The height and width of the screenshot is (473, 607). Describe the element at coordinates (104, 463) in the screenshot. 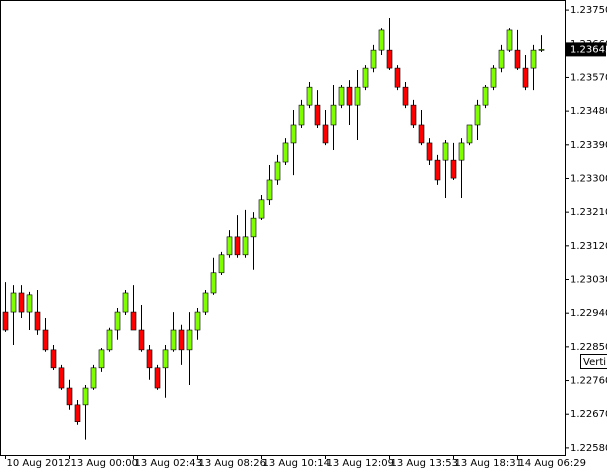

I see `x-tick-label: 13 Aug 00:00` at that location.